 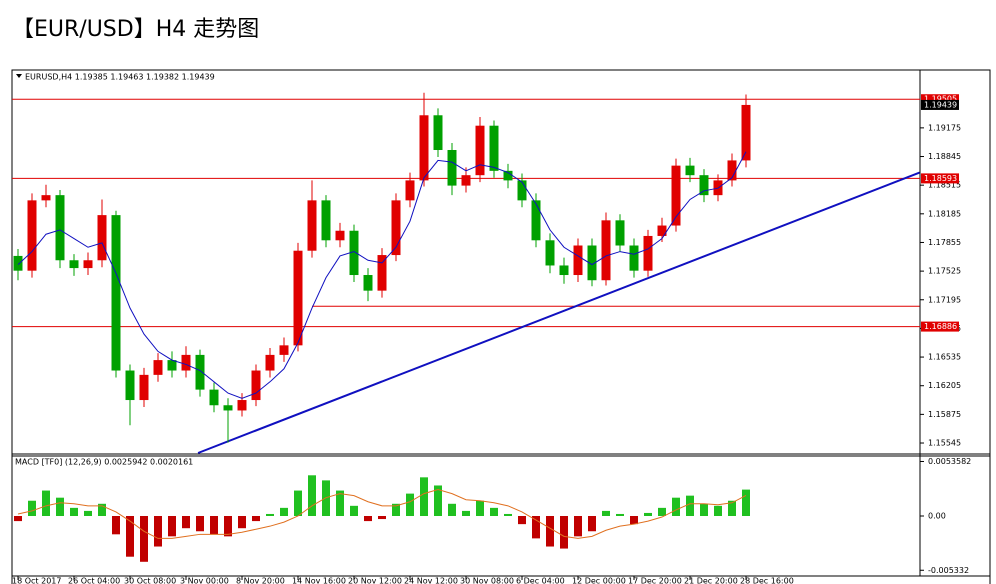 What do you see at coordinates (949, 461) in the screenshot?
I see `y-tick-label: 0.0053582` at bounding box center [949, 461].